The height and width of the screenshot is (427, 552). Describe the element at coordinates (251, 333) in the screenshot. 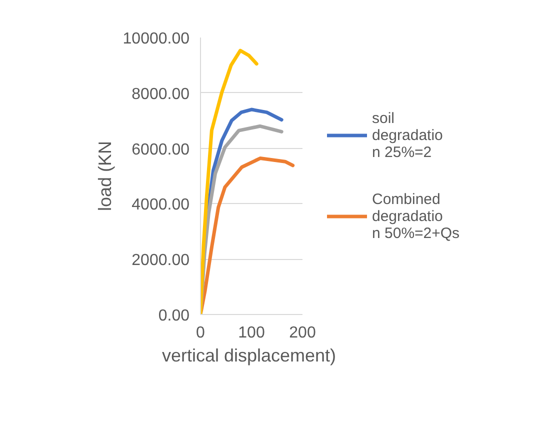

I see `x-tick-label: 100` at that location.